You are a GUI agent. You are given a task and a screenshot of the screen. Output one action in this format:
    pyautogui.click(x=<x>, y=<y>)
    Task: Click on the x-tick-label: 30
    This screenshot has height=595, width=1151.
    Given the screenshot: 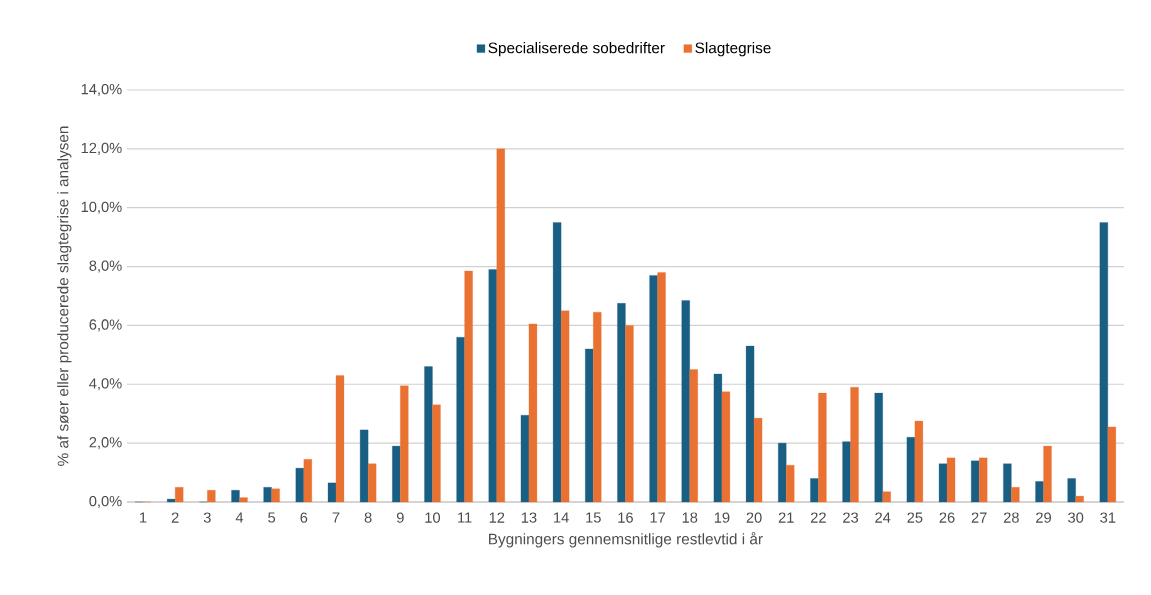 What is the action you would take?
    pyautogui.click(x=1076, y=517)
    